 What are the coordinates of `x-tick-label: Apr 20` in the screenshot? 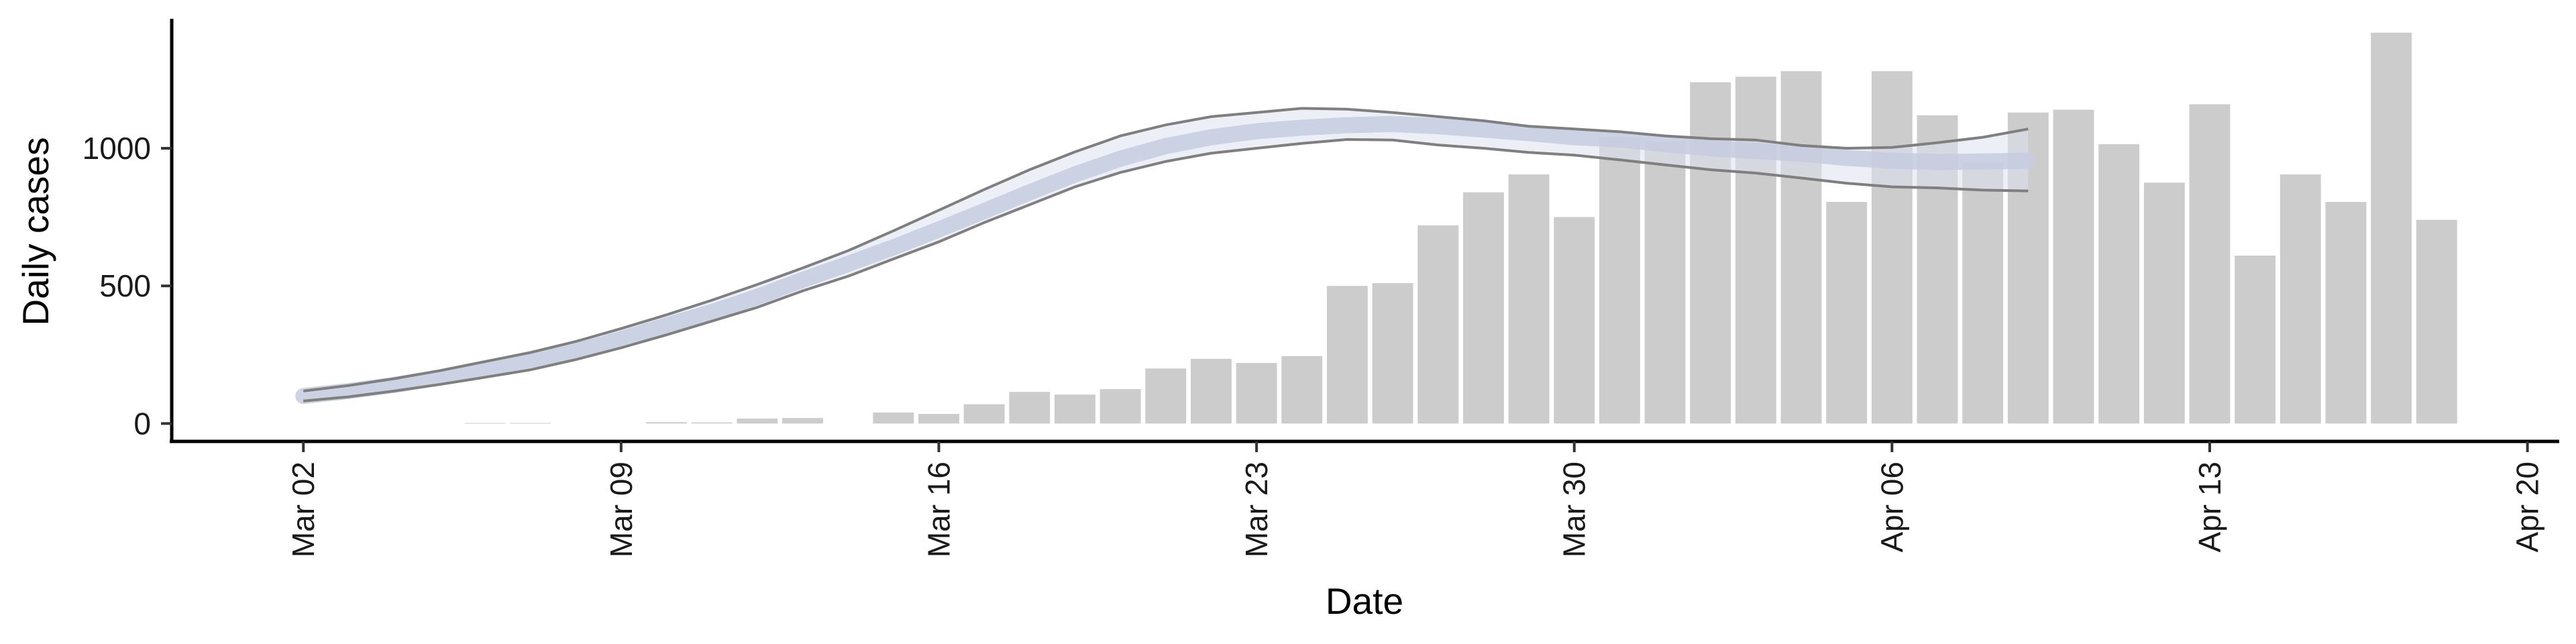 It's located at (2527, 507).